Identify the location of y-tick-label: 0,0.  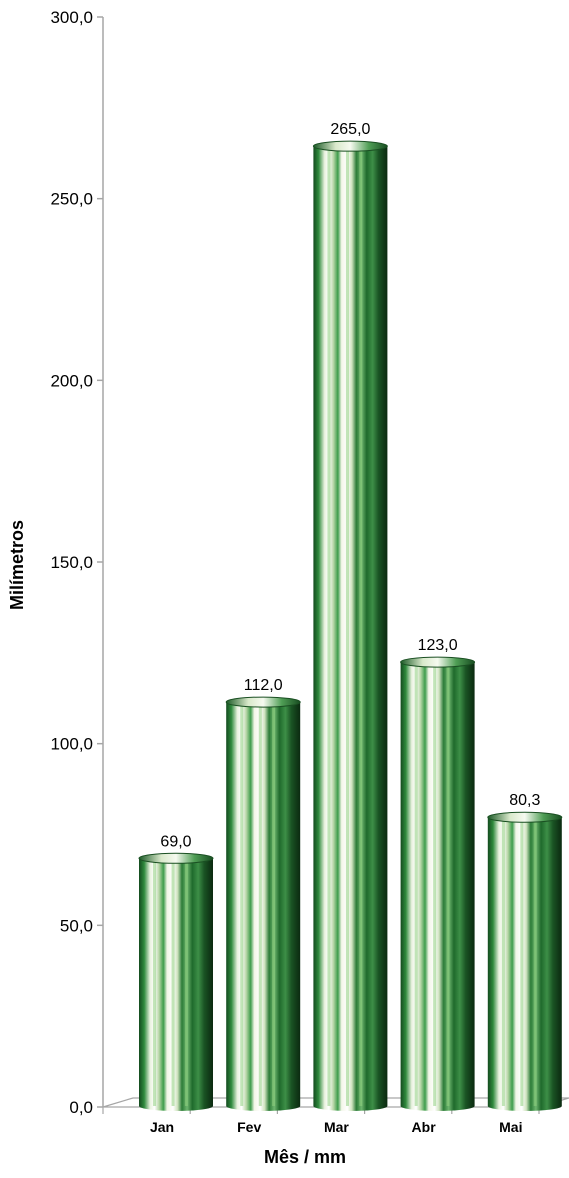
(81, 1107).